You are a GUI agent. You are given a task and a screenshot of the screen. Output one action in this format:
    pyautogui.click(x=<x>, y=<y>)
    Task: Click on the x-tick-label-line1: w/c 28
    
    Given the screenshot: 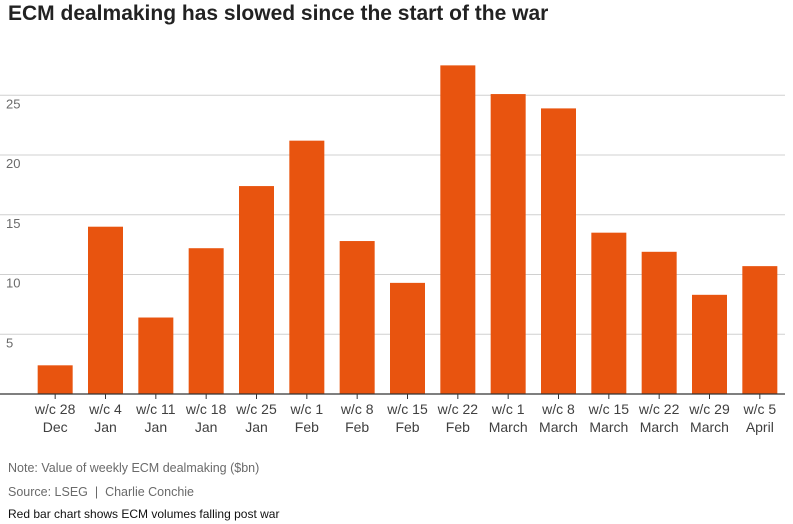 What is the action you would take?
    pyautogui.click(x=55, y=409)
    